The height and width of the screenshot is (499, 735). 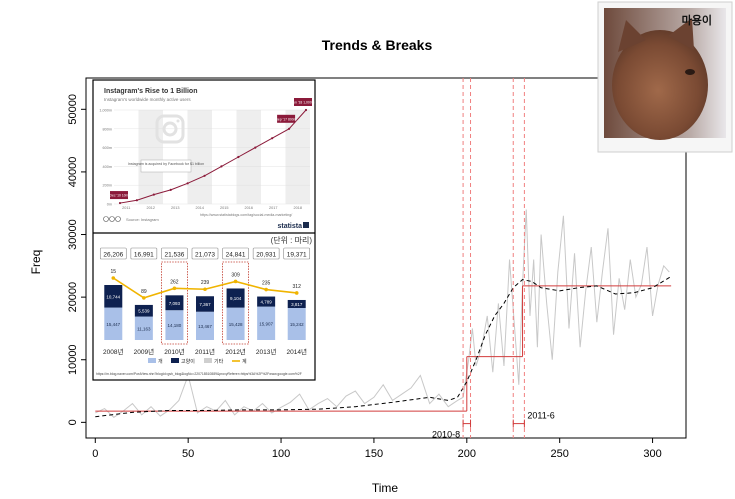 What do you see at coordinates (144, 328) in the screenshot?
I see `pet-dog-label: 11,163` at bounding box center [144, 328].